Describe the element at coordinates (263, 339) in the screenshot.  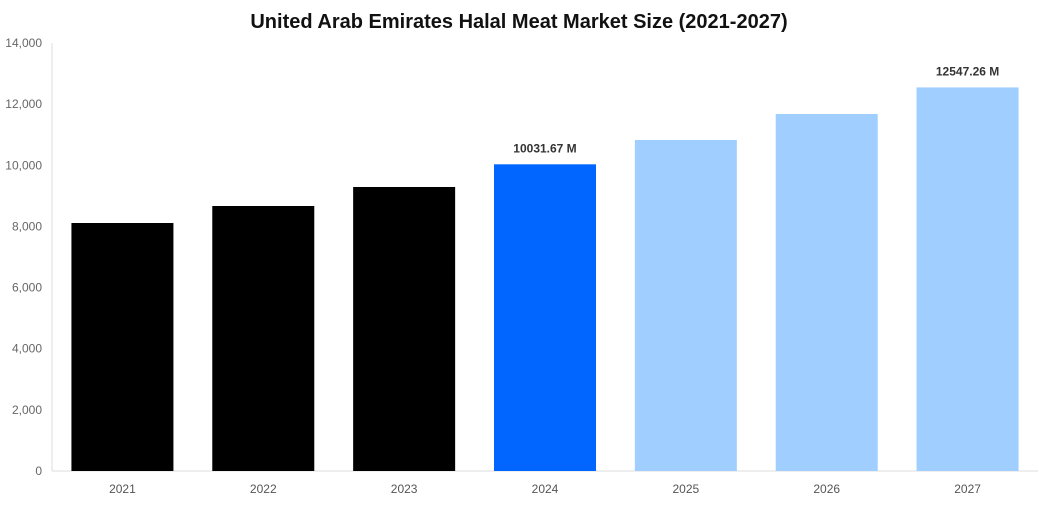
I see `bar-2022` at that location.